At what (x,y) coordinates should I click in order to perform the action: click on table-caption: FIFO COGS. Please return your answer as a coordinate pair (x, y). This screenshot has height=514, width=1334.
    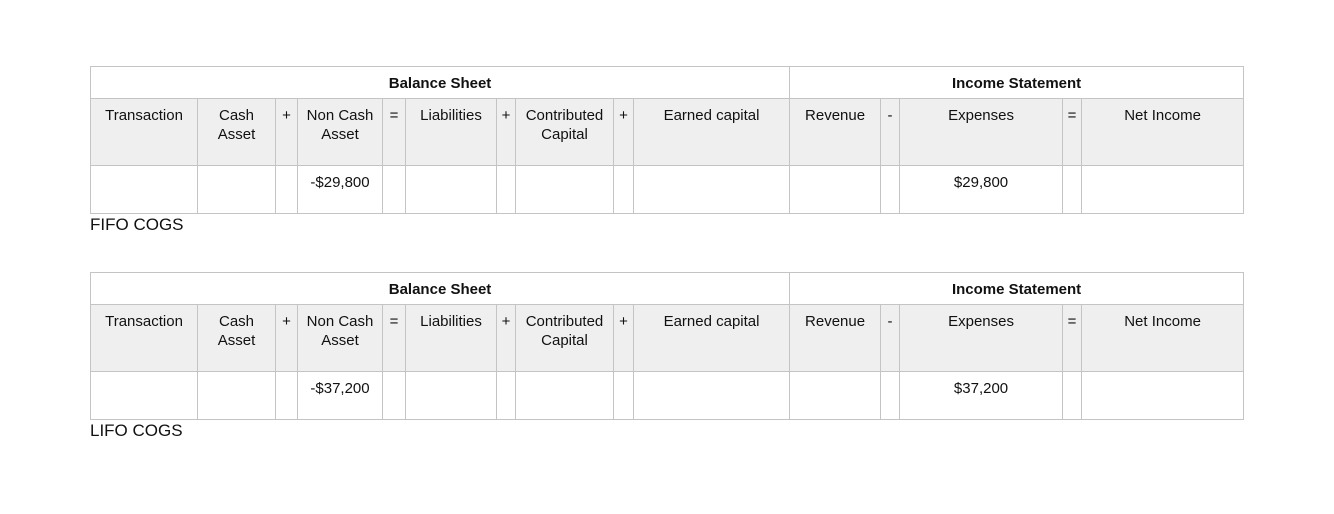
    Looking at the image, I should click on (137, 224).